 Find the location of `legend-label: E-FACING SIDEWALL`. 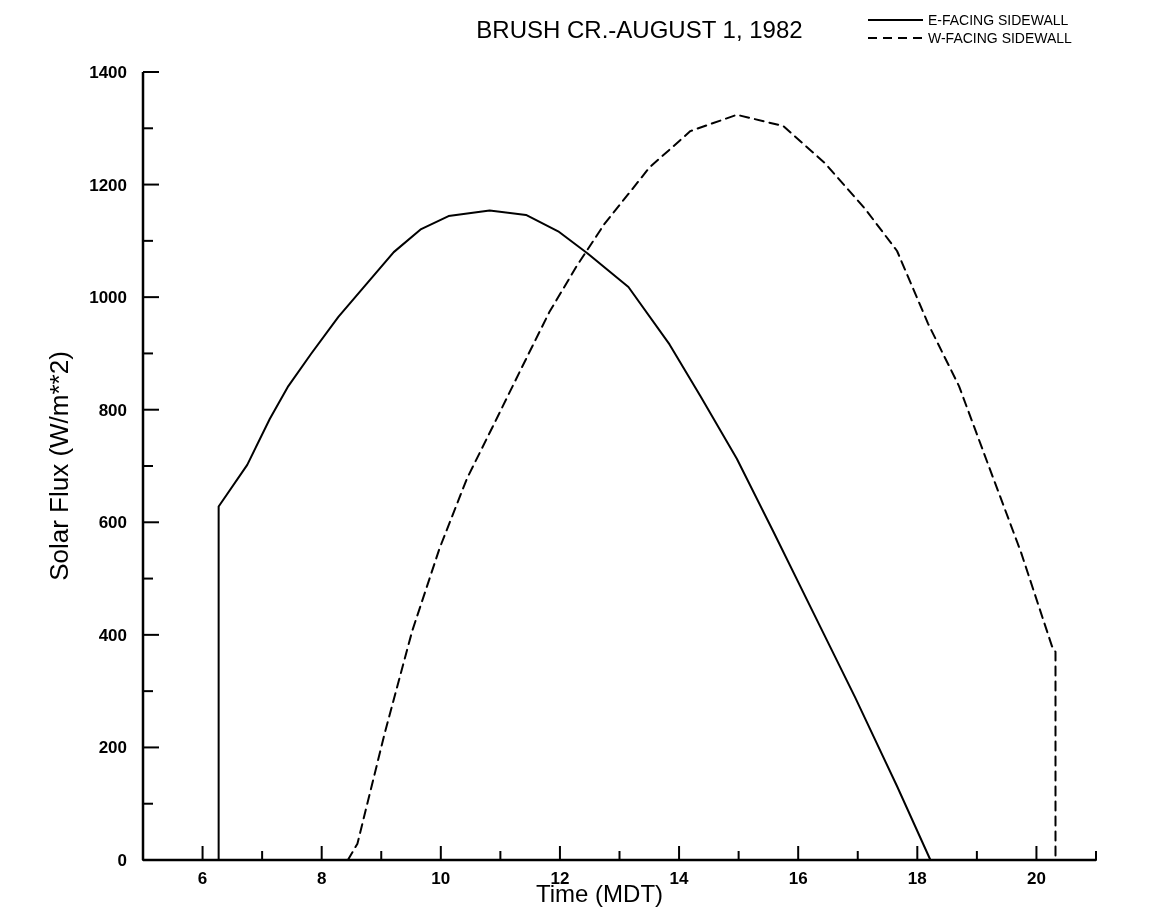

legend-label: E-FACING SIDEWALL is located at coordinates (998, 20).